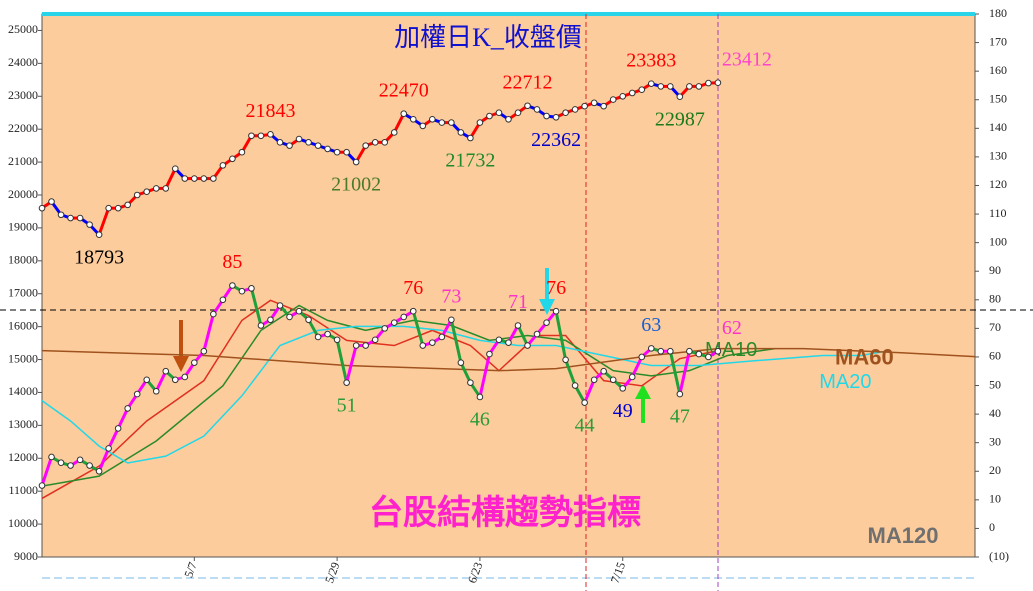 The width and height of the screenshot is (1033, 591). Describe the element at coordinates (556, 288) in the screenshot. I see `data-label: 76` at that location.